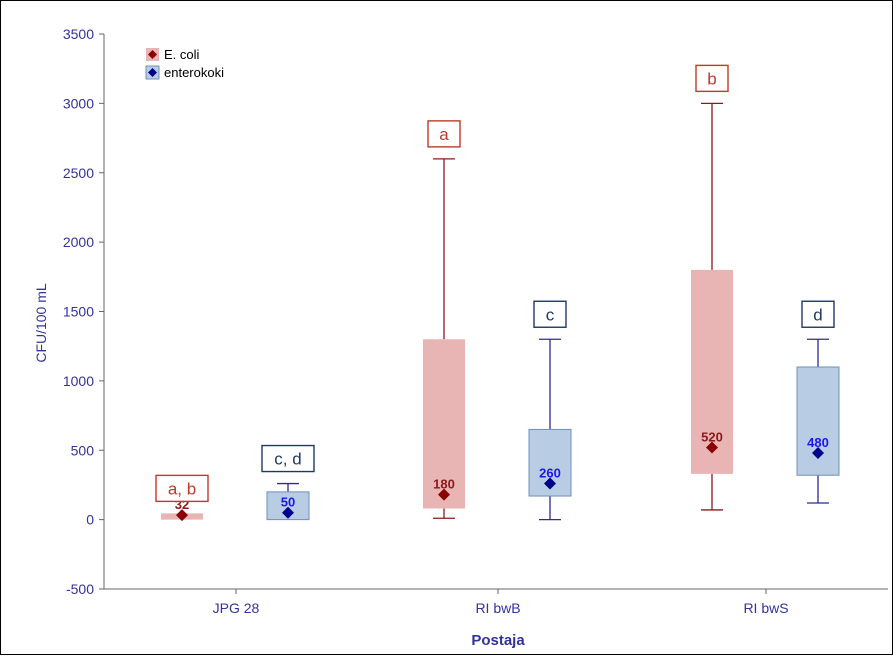 The width and height of the screenshot is (893, 660). Describe the element at coordinates (78, 242) in the screenshot. I see `y-tick-label: 2000` at that location.